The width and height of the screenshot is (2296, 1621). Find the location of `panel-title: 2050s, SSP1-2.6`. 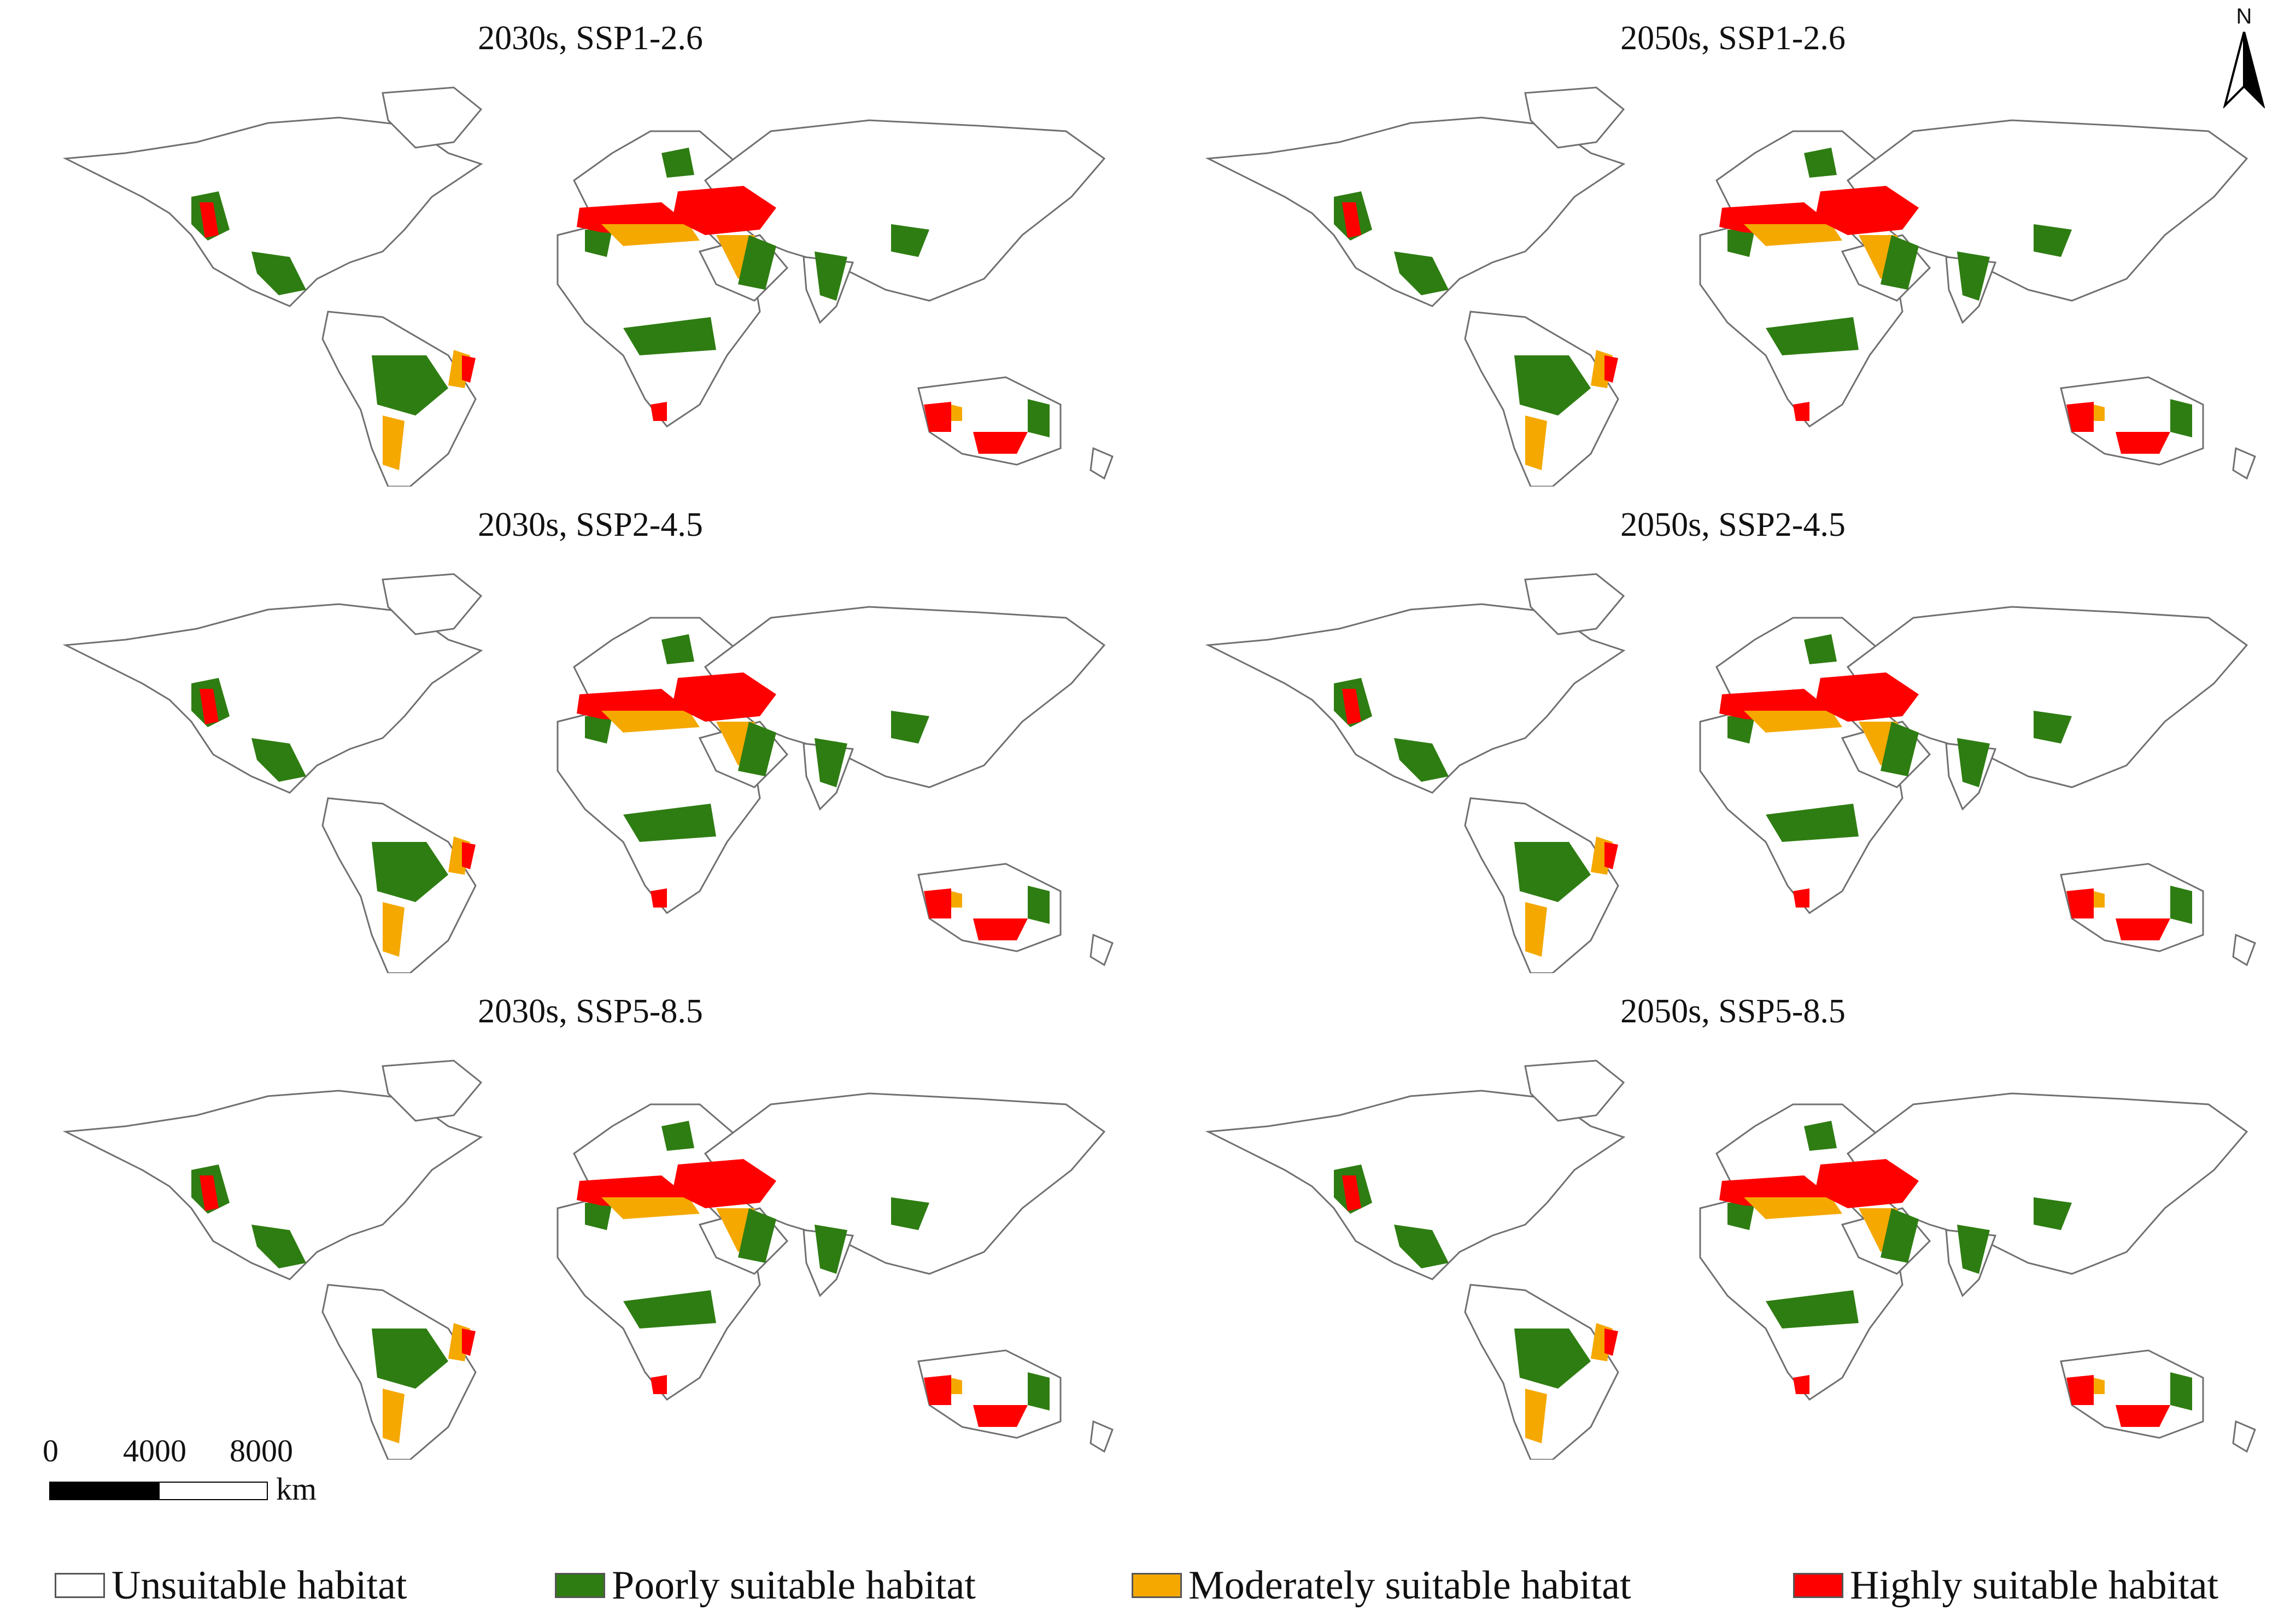

panel-title: 2050s, SSP1-2.6 is located at coordinates (1733, 38).